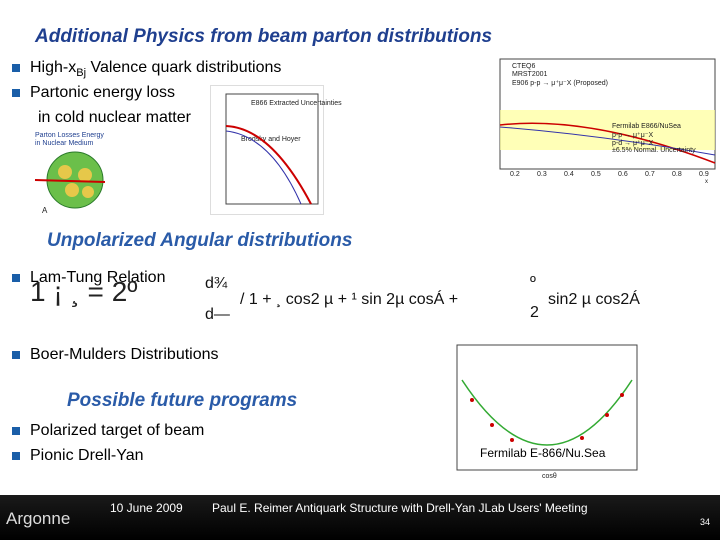  What do you see at coordinates (114, 117) in the screenshot?
I see `bullet-continuation: in cold nuclear matter` at bounding box center [114, 117].